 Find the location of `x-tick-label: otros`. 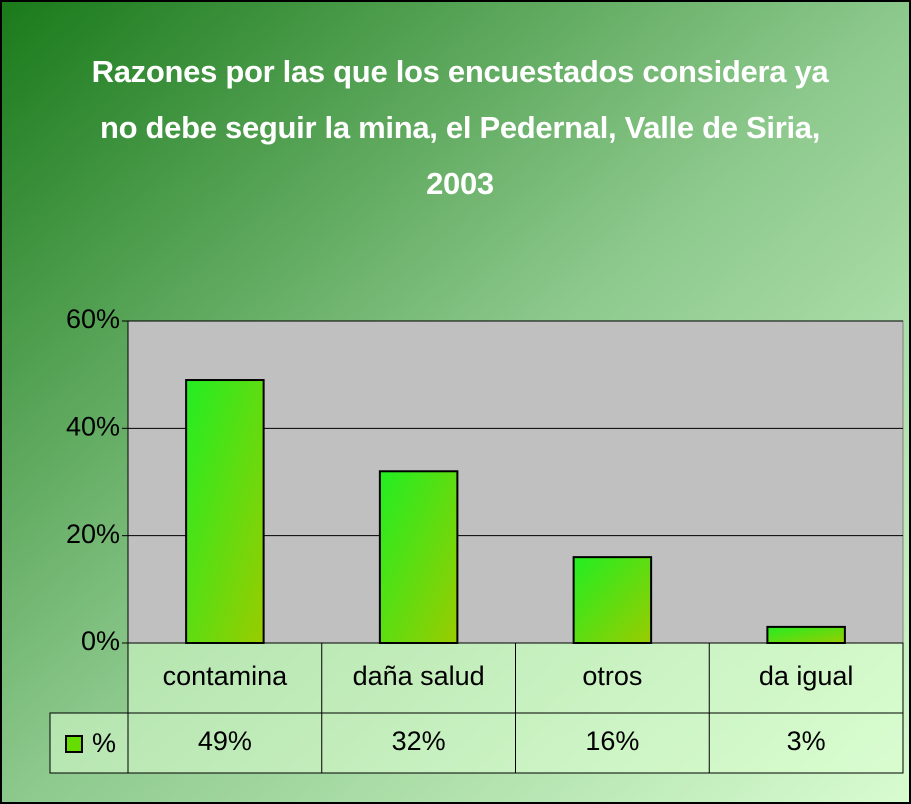

x-tick-label: otros is located at coordinates (612, 676).